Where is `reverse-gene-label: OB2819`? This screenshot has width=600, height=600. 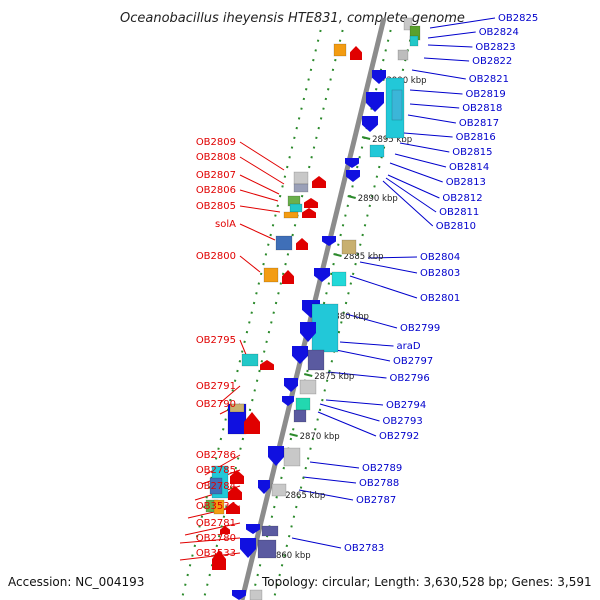 reverse-gene-label: OB2819 is located at coordinates (486, 94).